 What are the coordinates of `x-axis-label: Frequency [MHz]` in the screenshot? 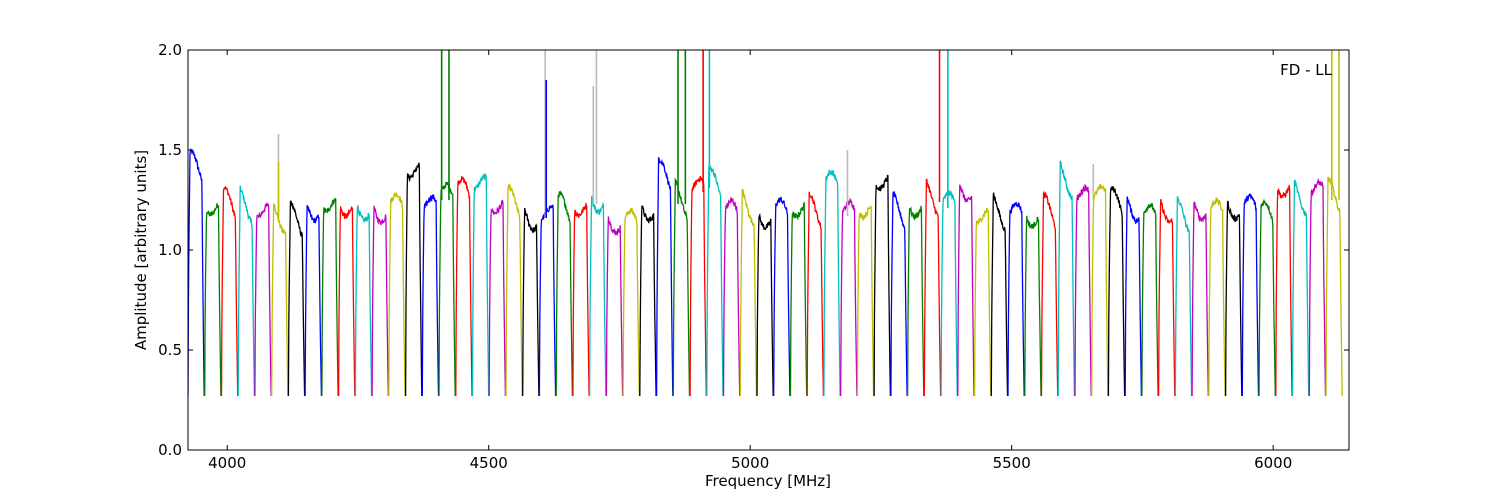 It's located at (768, 481).